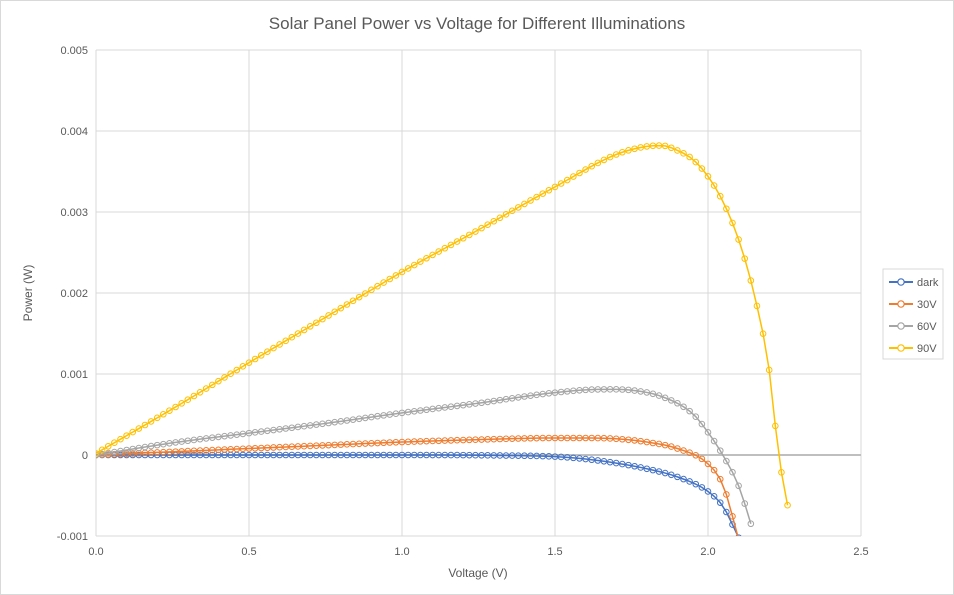 Image resolution: width=954 pixels, height=595 pixels. Describe the element at coordinates (477, 573) in the screenshot. I see `x-axis-label: Voltage (V)` at that location.